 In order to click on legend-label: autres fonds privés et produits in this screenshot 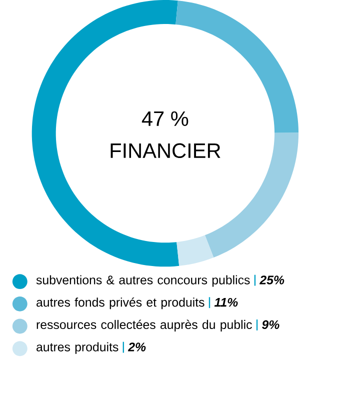, I will do `click(120, 303)`.